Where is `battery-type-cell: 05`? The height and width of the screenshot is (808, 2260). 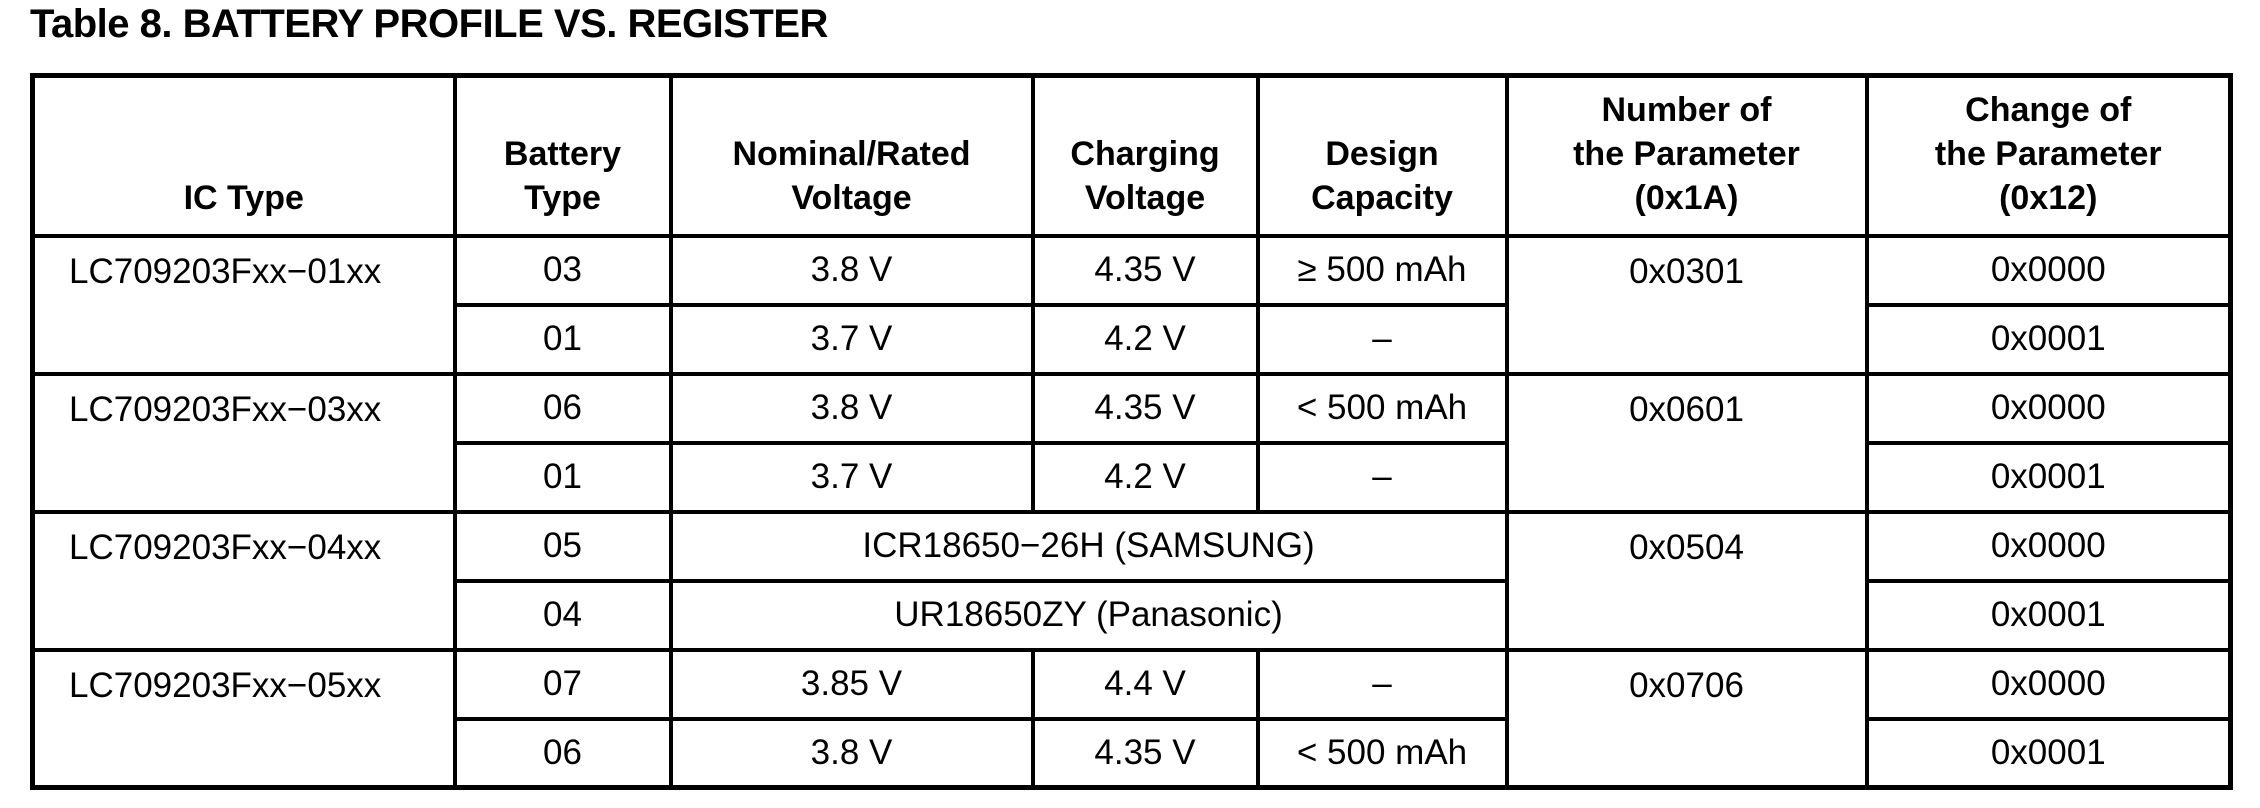
battery-type-cell: 05 is located at coordinates (562, 546).